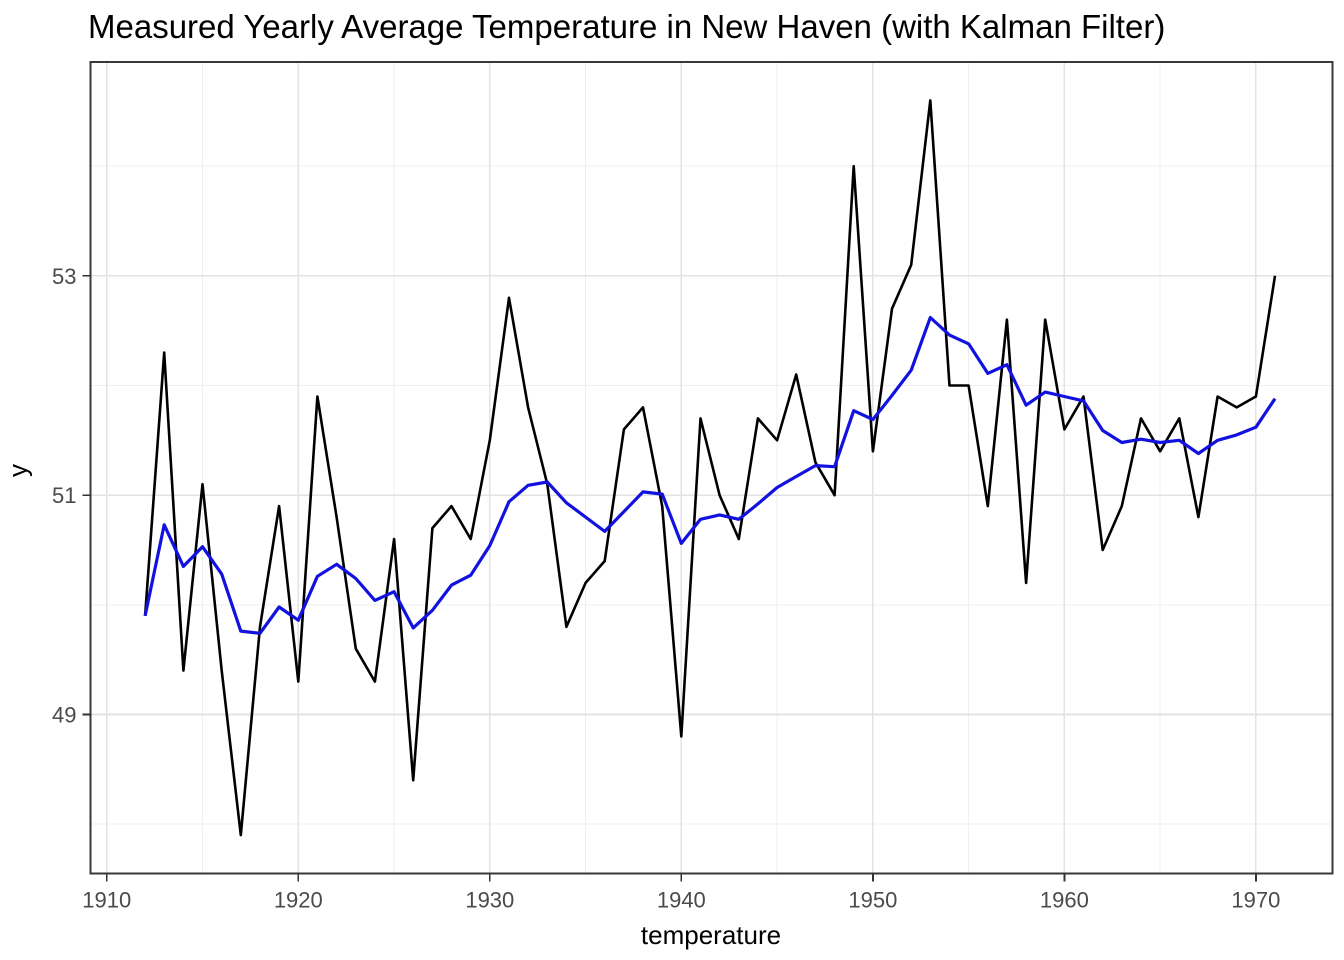 The height and width of the screenshot is (960, 1344). What do you see at coordinates (64, 714) in the screenshot?
I see `y-tick-label-49: 49` at bounding box center [64, 714].